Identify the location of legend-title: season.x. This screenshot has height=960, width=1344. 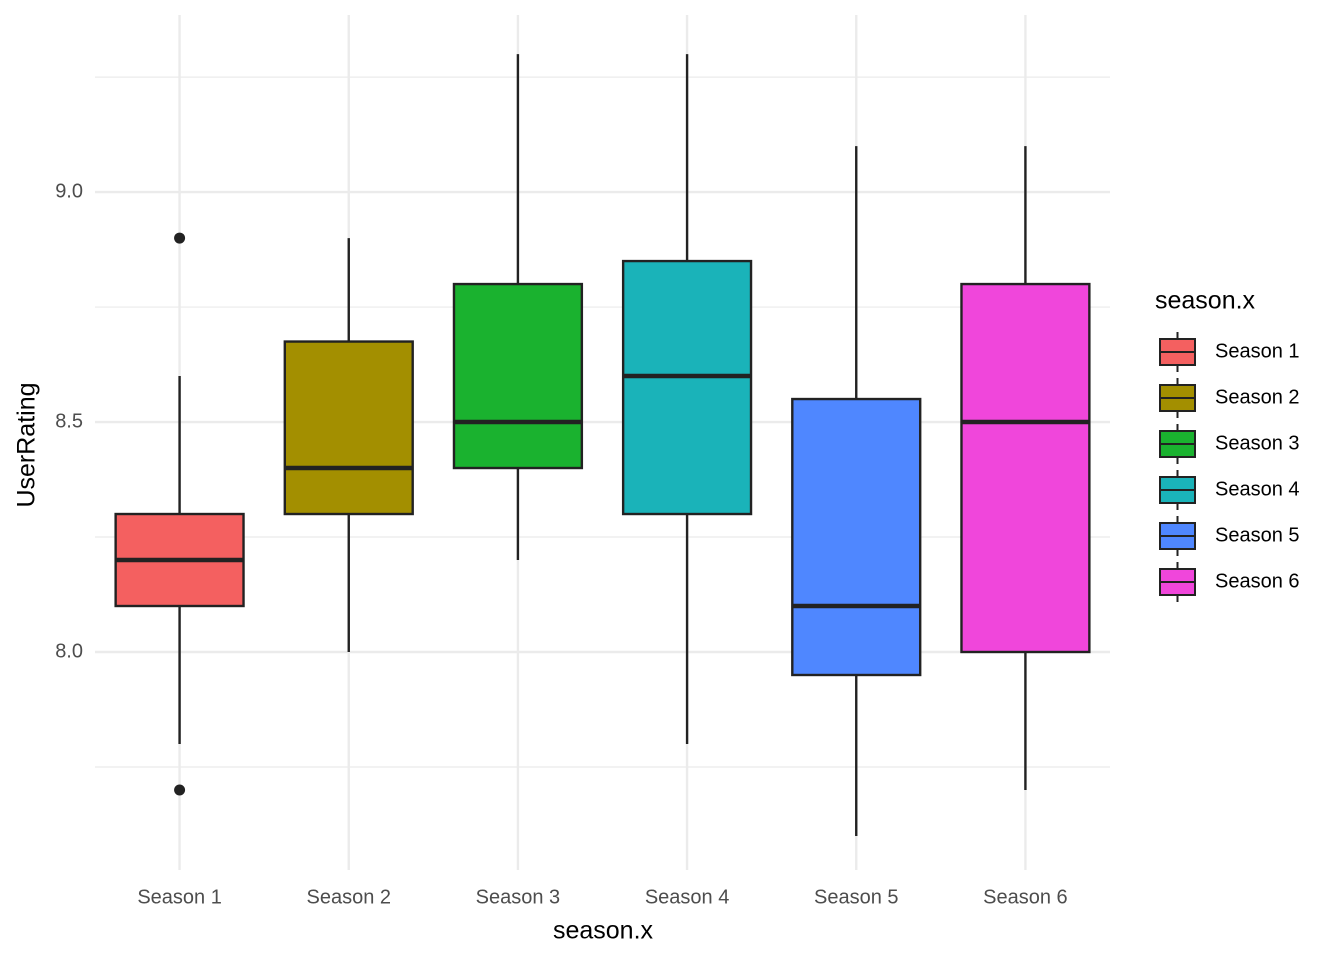
(1205, 301).